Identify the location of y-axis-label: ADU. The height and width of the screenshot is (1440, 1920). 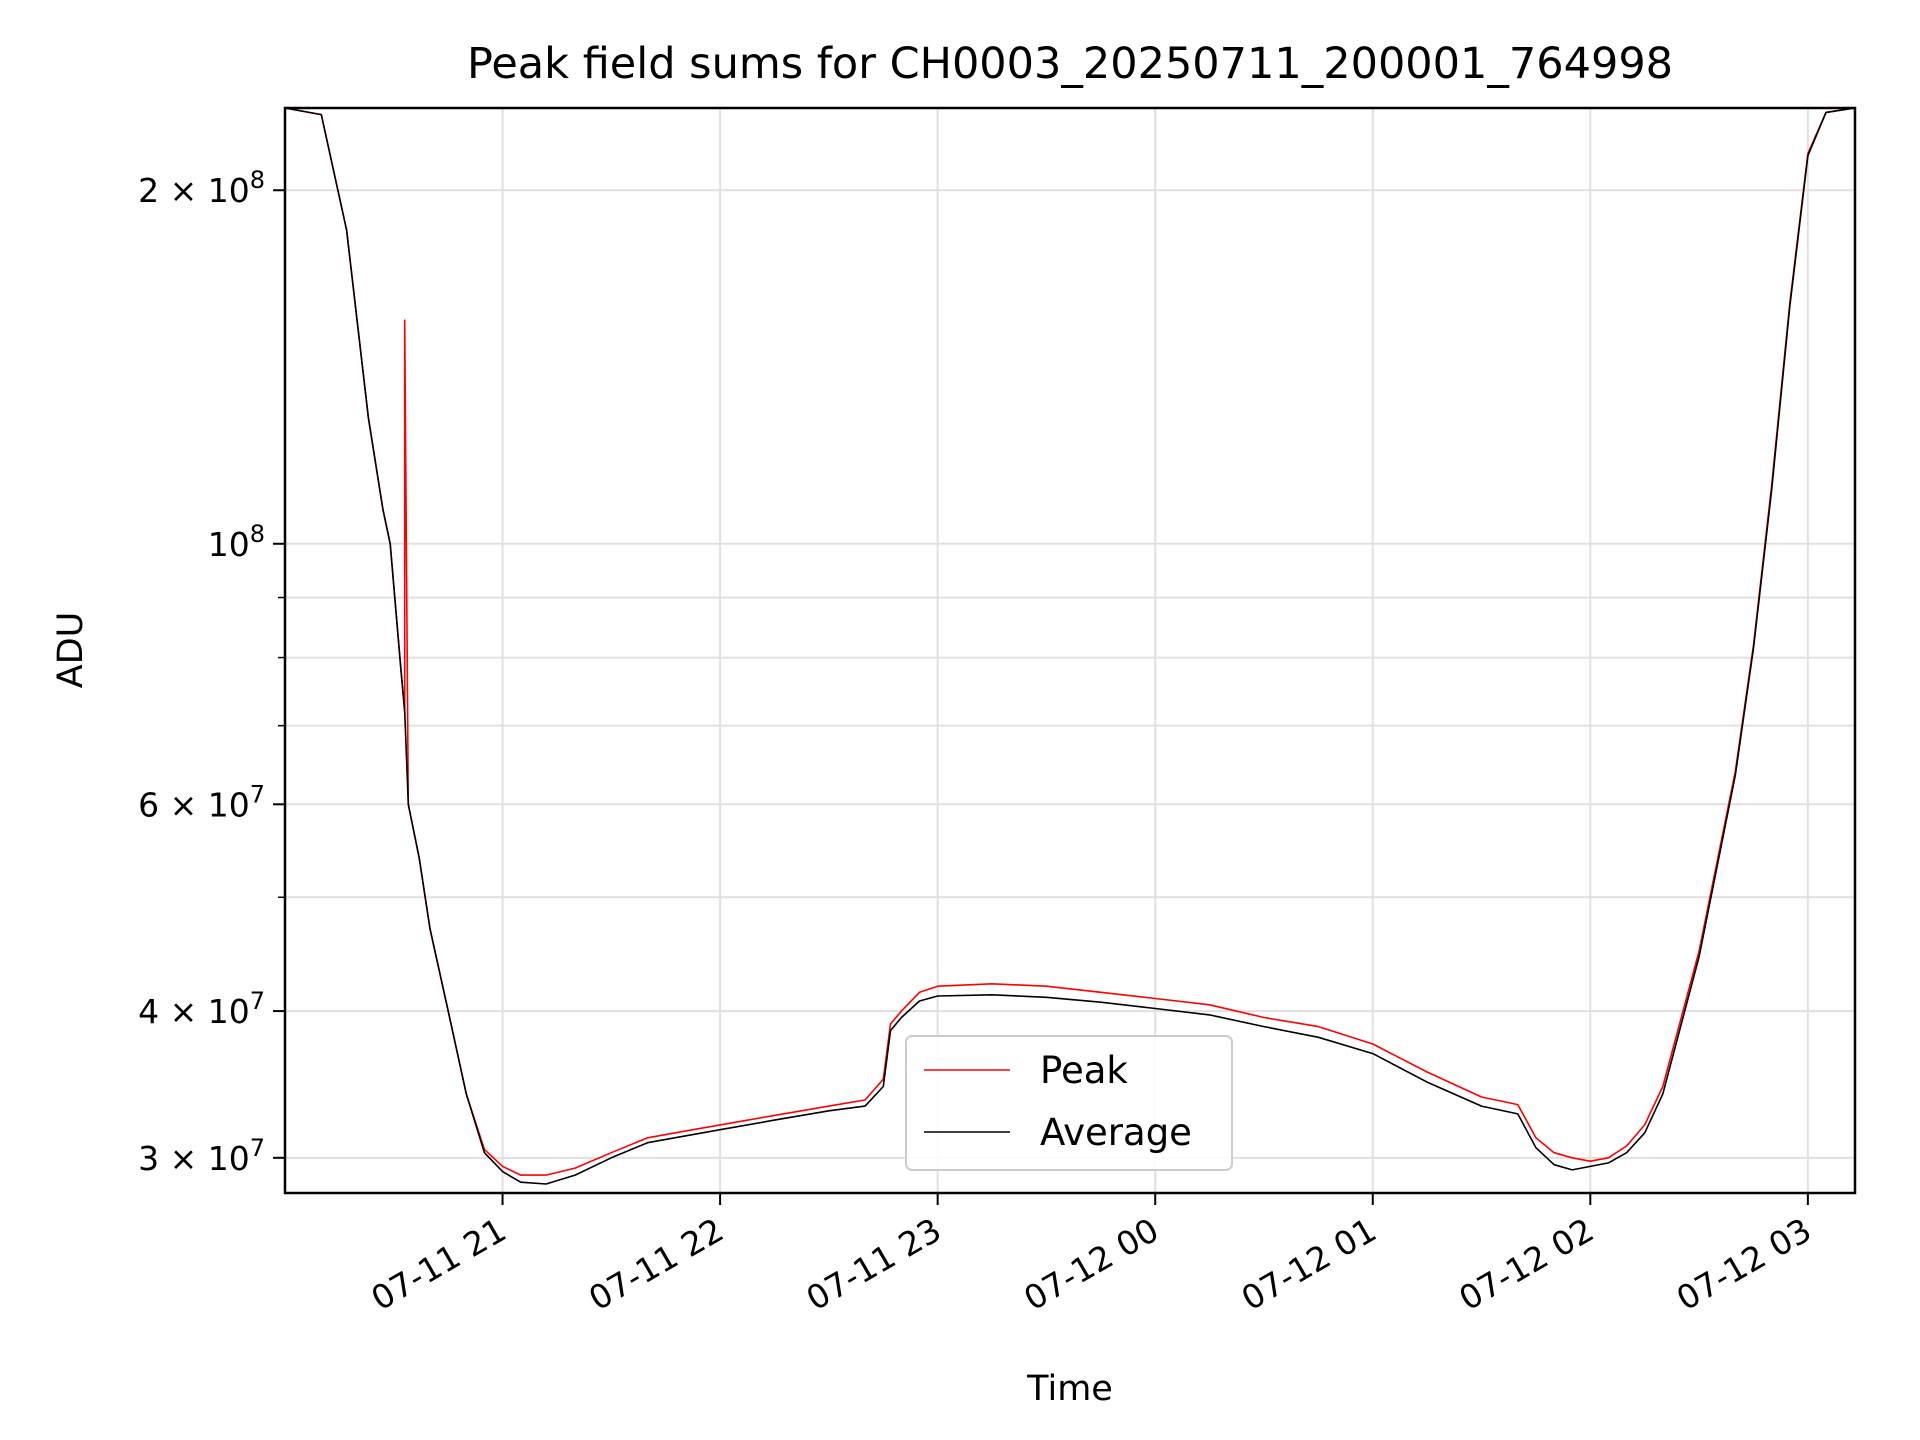
(71, 650).